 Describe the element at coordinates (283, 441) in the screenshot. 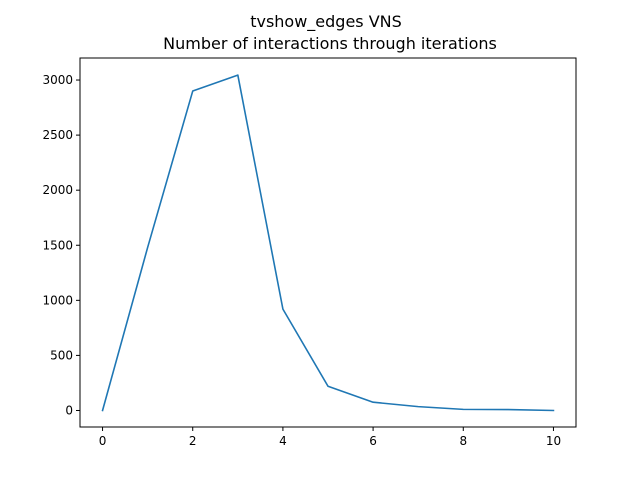

I see `x-tick-label: 4` at that location.